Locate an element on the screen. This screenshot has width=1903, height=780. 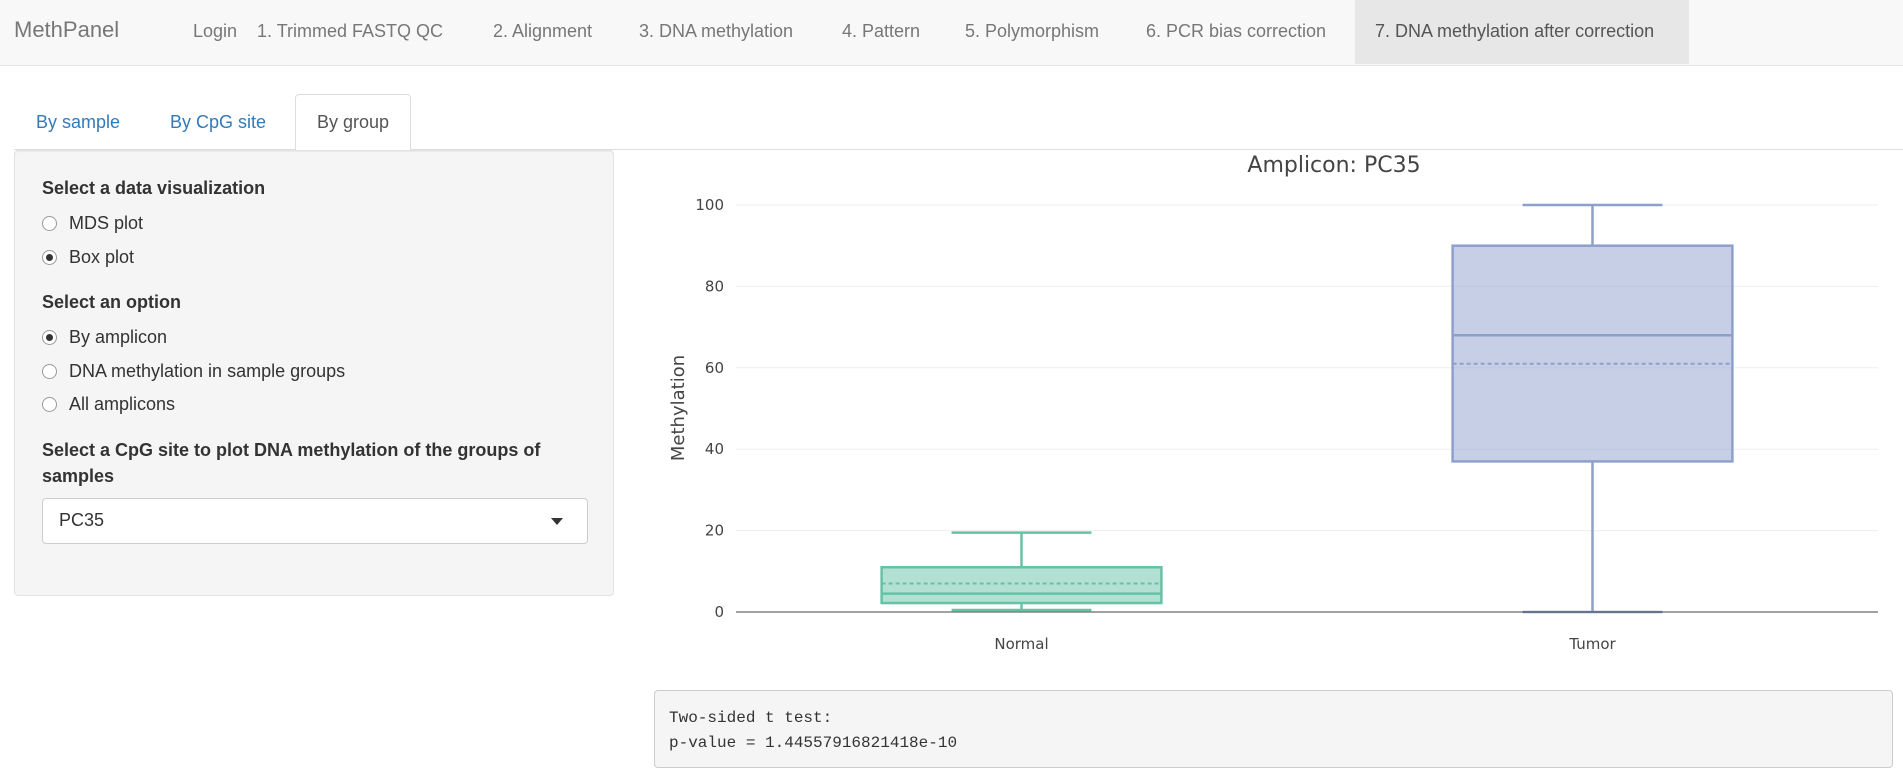
radio-by-amplicon: By amplicon is located at coordinates (104, 337).